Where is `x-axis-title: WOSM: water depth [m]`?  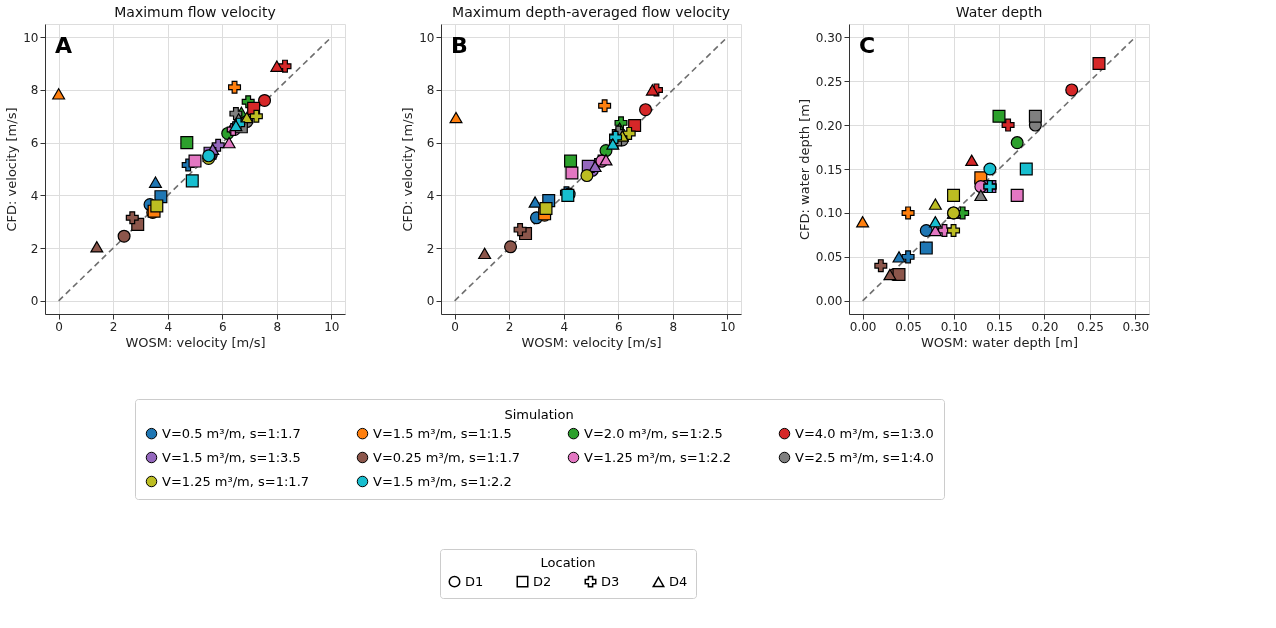
x-axis-title: WOSM: water depth [m] is located at coordinates (999, 342).